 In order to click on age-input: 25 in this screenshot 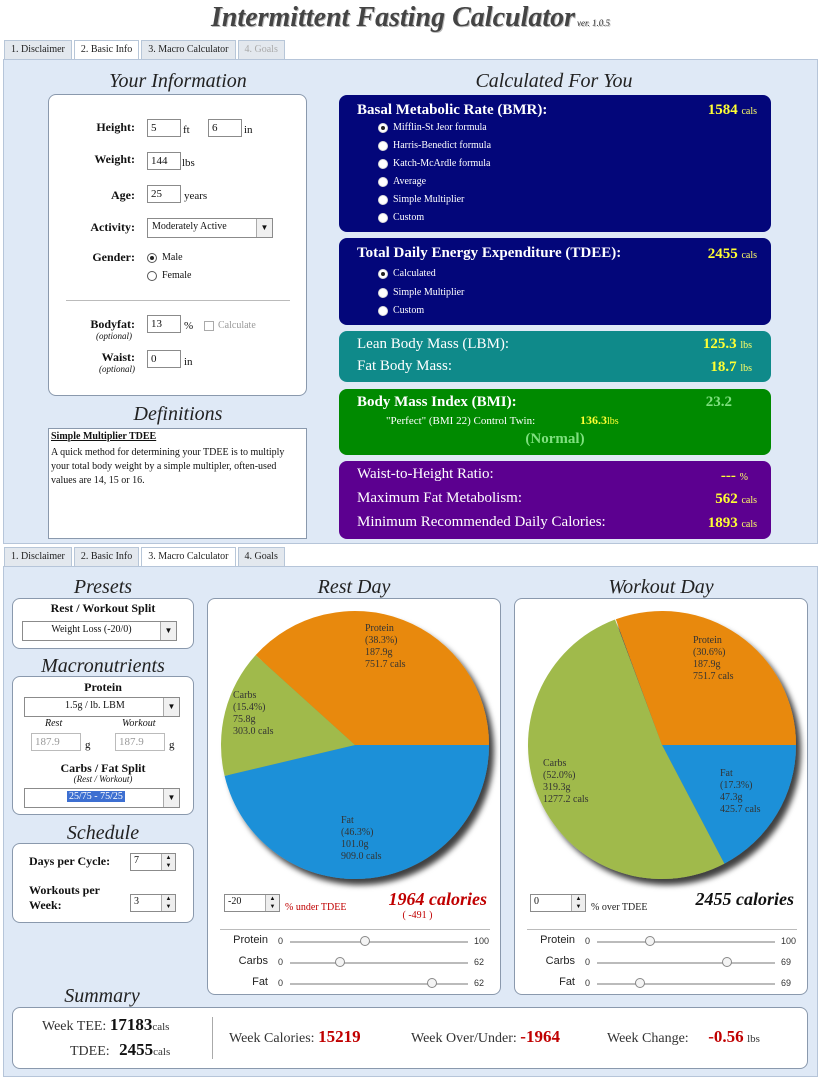, I will do `click(164, 194)`.